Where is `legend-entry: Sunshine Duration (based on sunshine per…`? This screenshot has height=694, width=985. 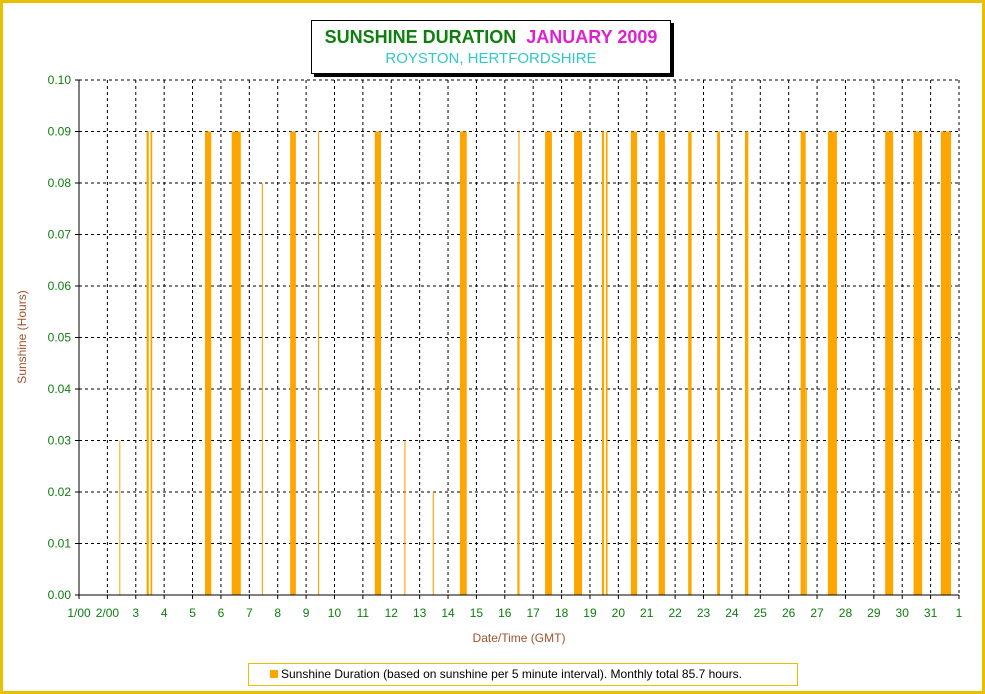
legend-entry: Sunshine Duration (based on sunshine per… is located at coordinates (511, 674).